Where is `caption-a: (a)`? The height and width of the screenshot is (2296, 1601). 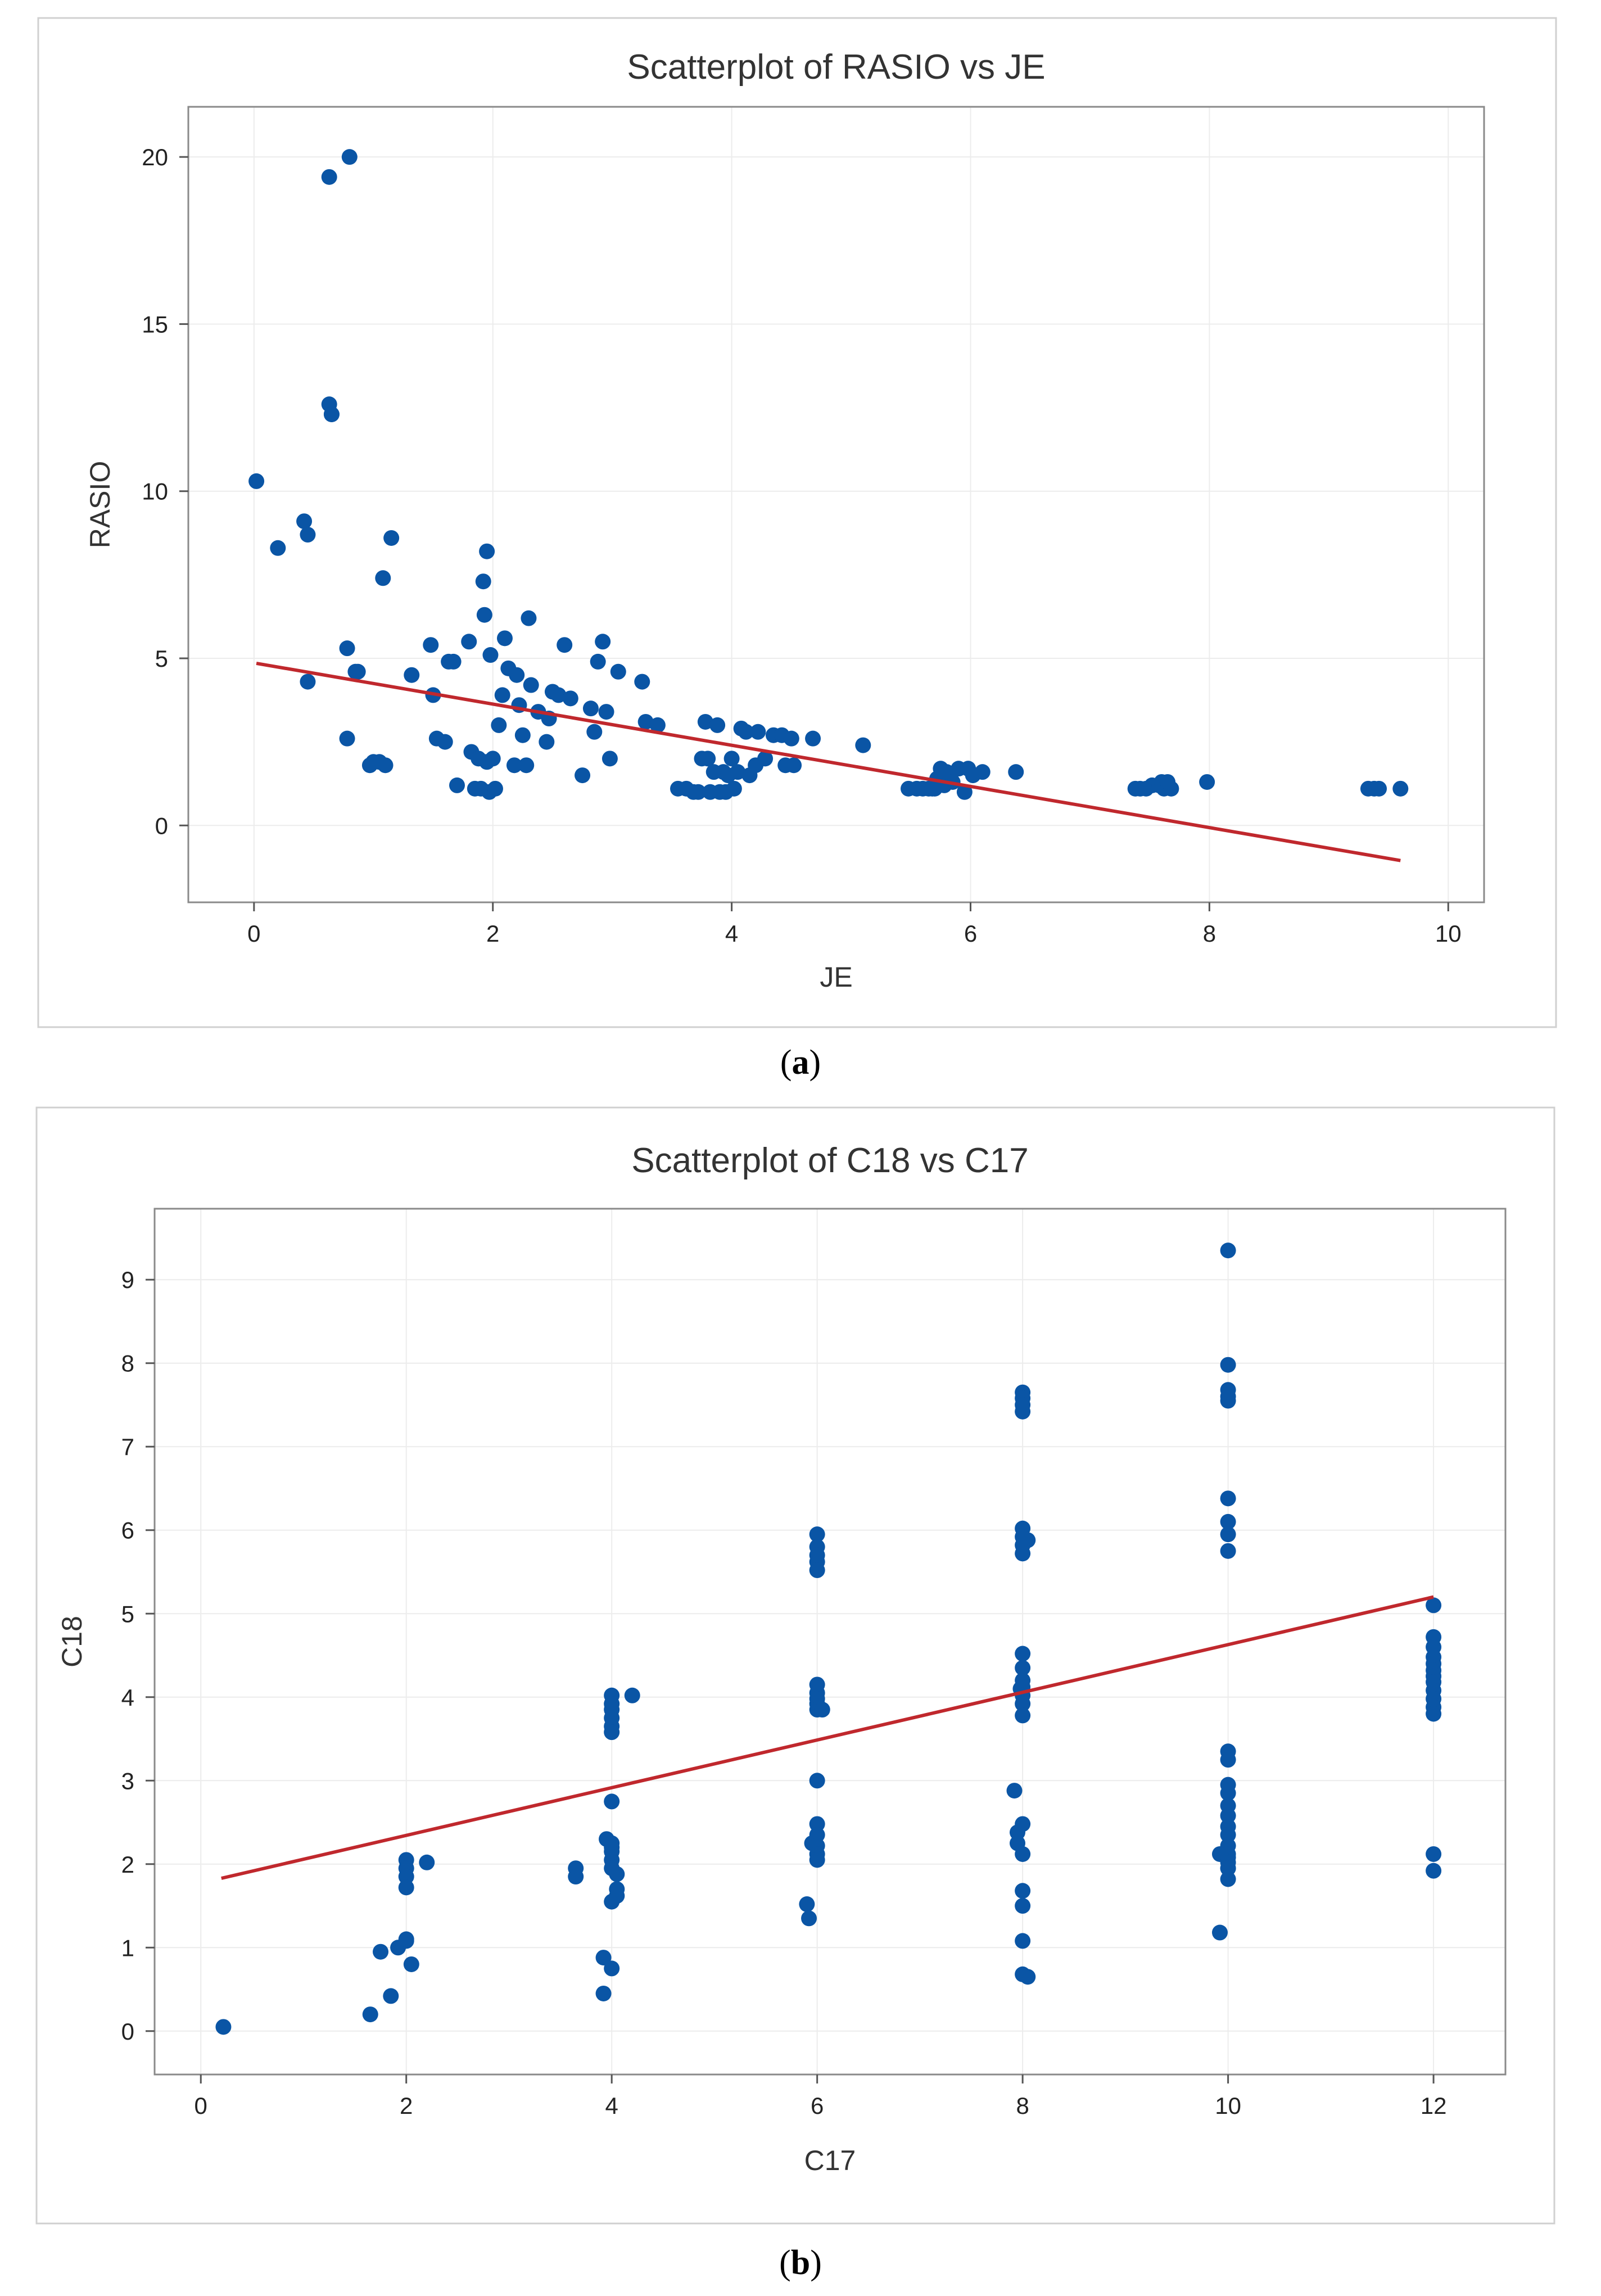 caption-a: (a) is located at coordinates (800, 1063).